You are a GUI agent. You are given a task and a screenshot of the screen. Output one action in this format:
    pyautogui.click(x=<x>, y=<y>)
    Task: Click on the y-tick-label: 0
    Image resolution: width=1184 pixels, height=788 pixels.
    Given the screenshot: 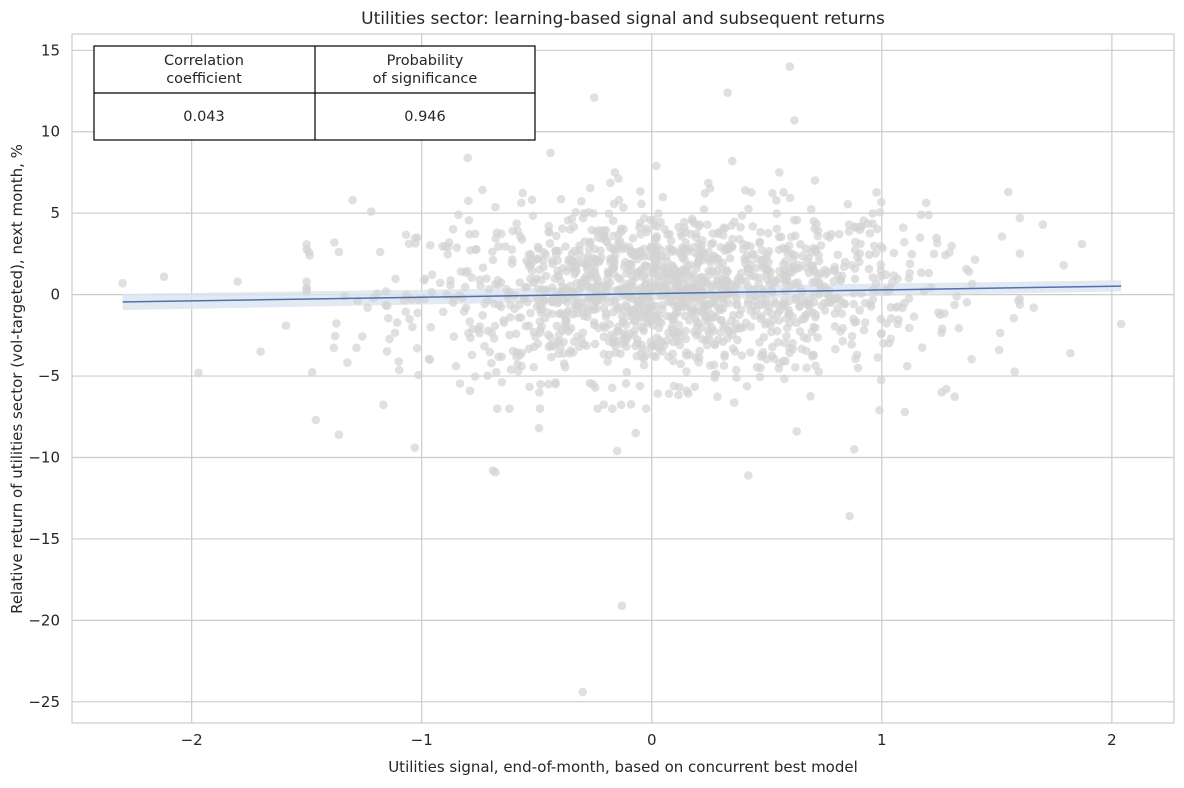 What is the action you would take?
    pyautogui.click(x=55, y=295)
    